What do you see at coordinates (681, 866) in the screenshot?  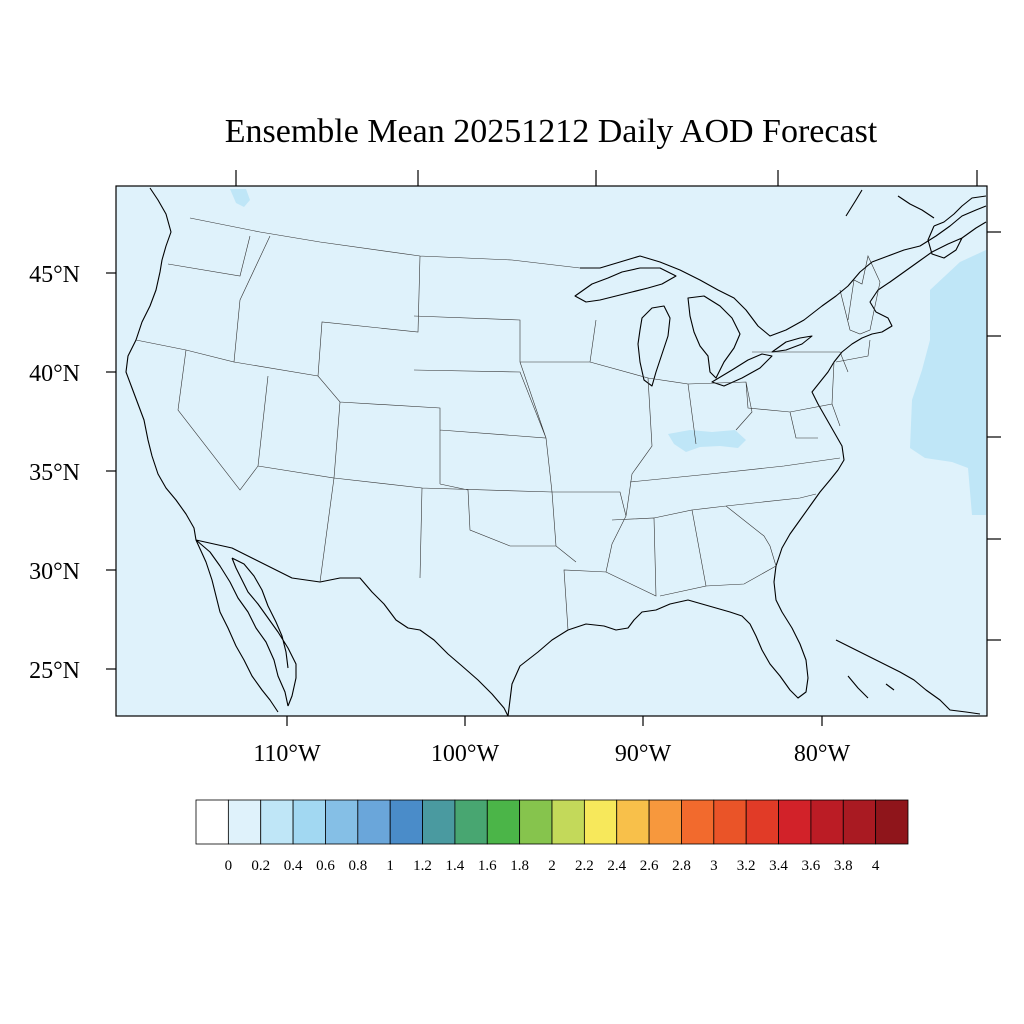 I see `colorbar-label: 2.8` at bounding box center [681, 866].